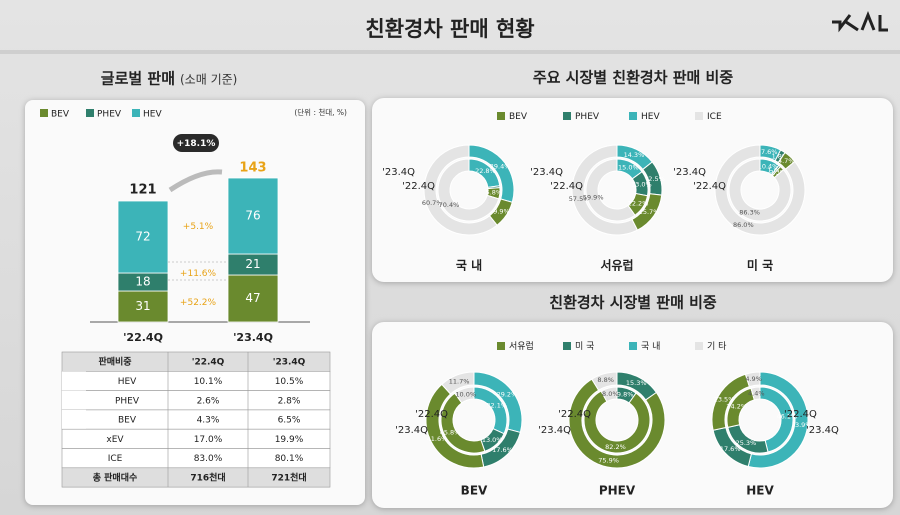 This screenshot has height=515, width=900. Describe the element at coordinates (142, 282) in the screenshot. I see `bar-value: 18` at that location.